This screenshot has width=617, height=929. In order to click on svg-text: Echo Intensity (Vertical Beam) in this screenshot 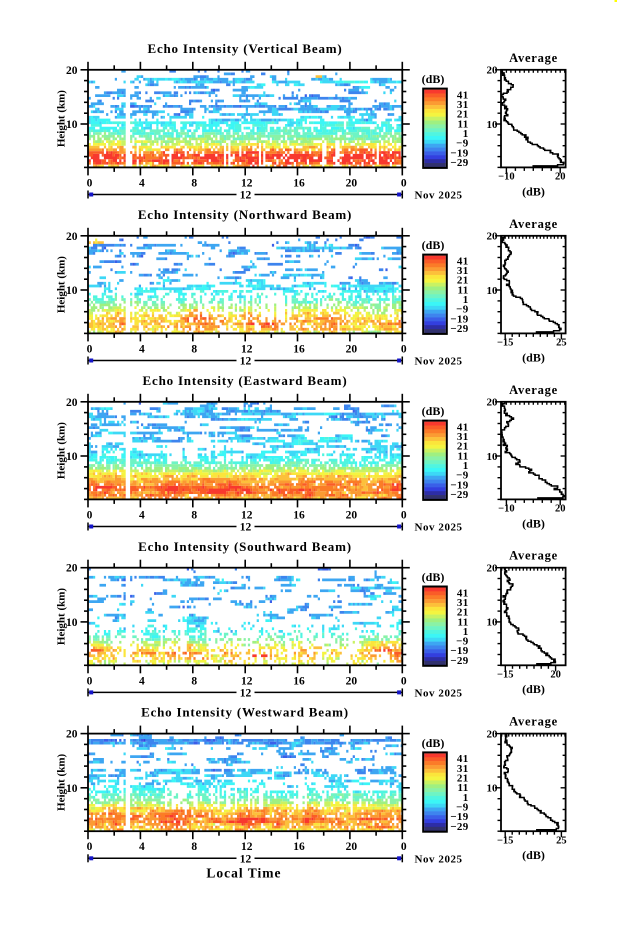, I will do `click(244, 48)`.